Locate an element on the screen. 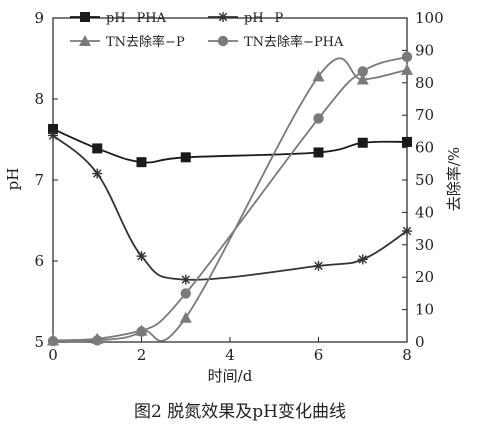 The width and height of the screenshot is (496, 432). x-tick-label: 6 is located at coordinates (319, 355).